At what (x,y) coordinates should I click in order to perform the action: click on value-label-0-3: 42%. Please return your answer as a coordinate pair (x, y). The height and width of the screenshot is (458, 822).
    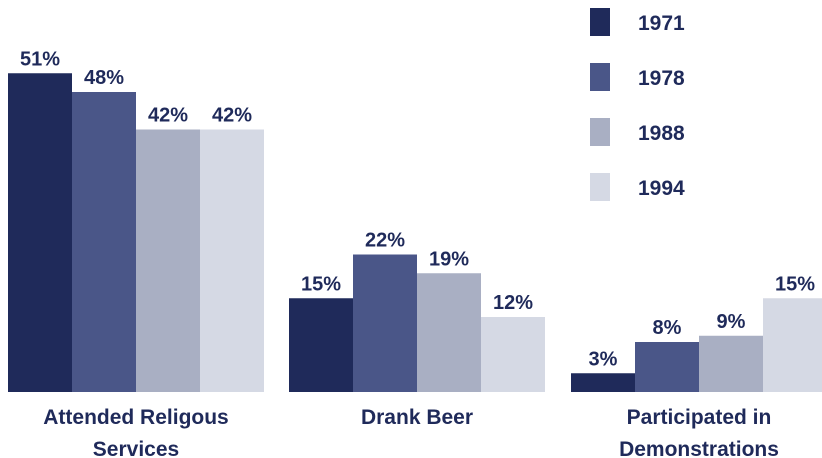
    Looking at the image, I should click on (232, 116).